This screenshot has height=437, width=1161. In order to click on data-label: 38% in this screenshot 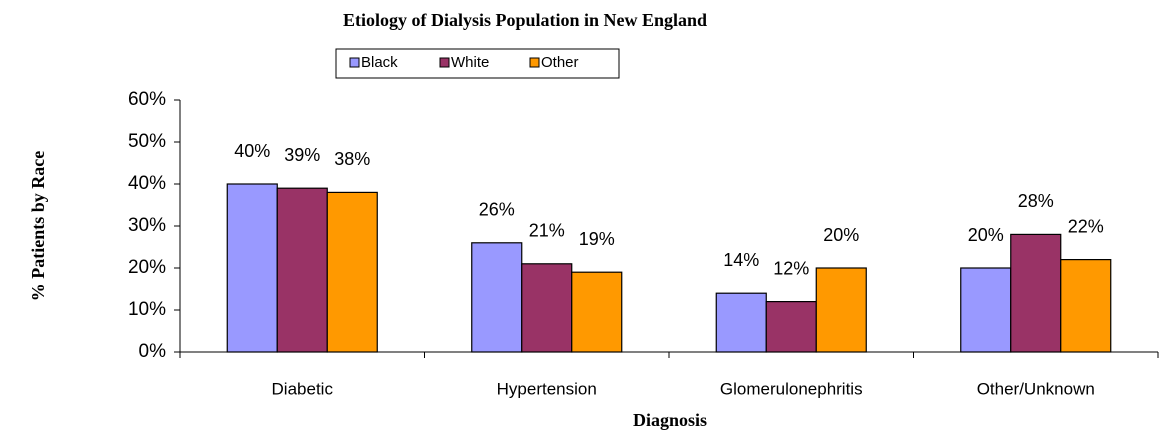, I will do `click(352, 159)`.